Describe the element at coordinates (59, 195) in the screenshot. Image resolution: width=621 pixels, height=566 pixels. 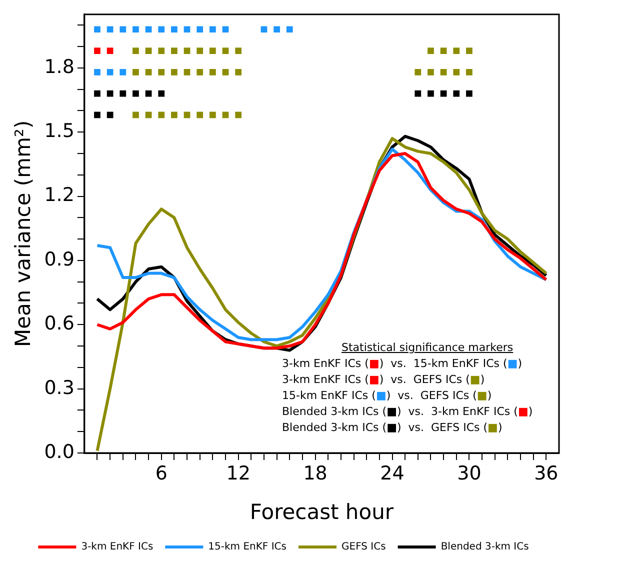
I see `y-tick-label: 1.2` at that location.